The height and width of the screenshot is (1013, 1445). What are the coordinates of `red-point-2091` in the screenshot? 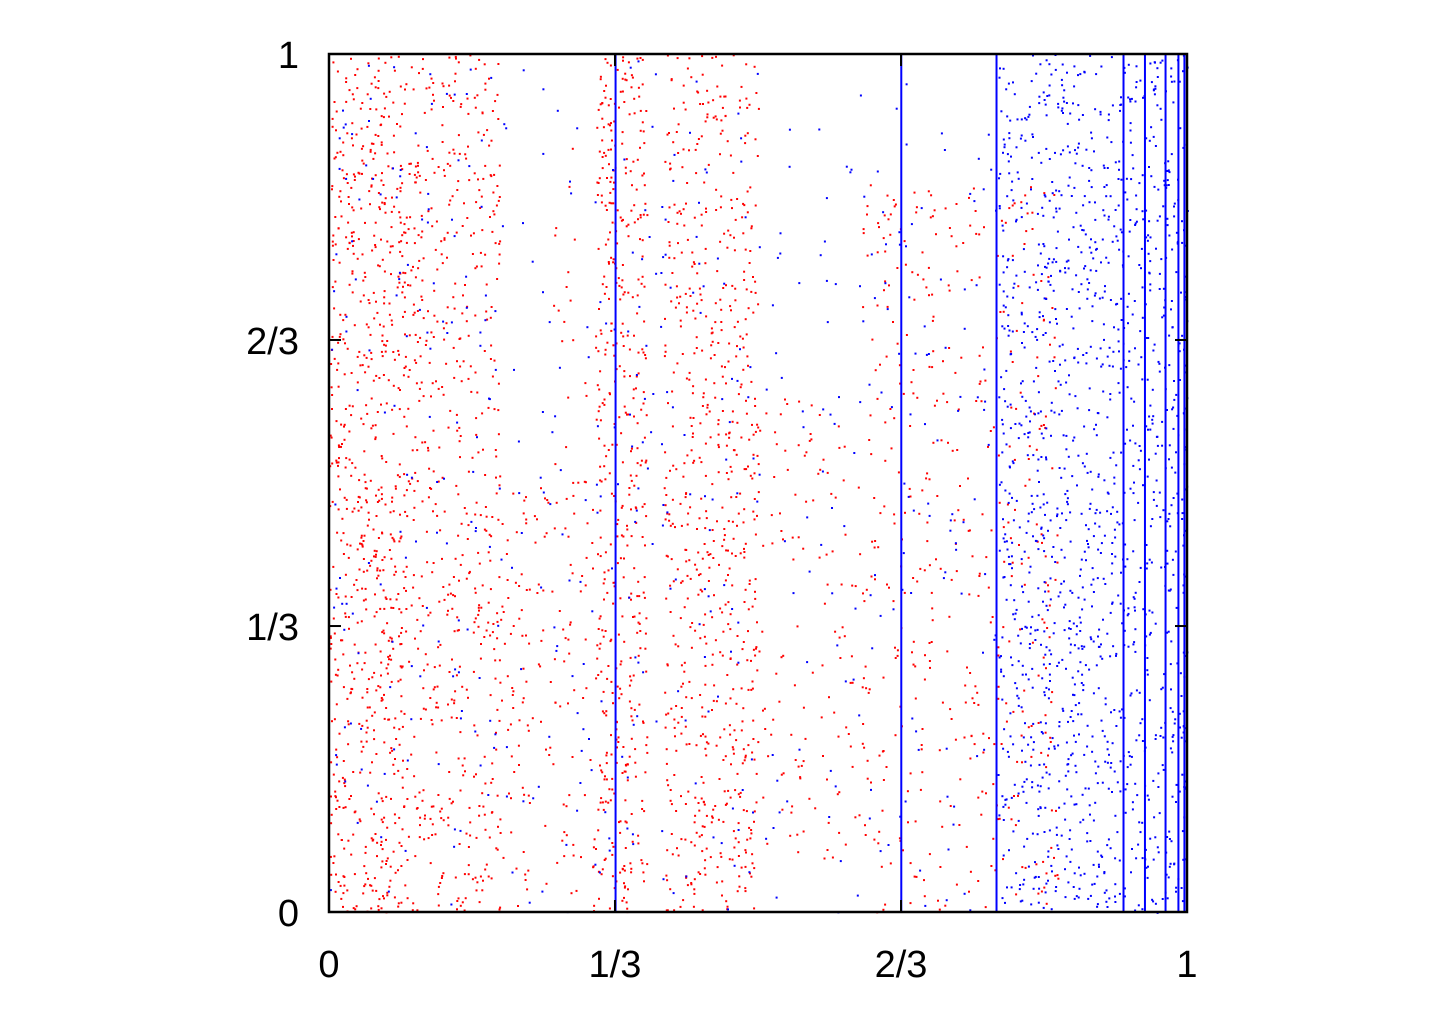 It's located at (681, 582).